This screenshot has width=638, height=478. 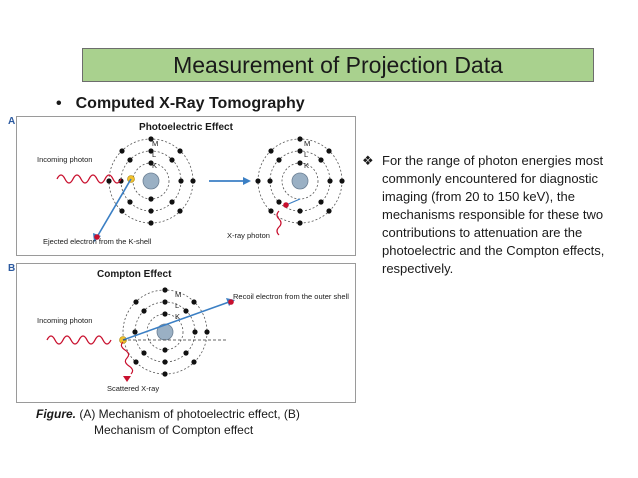 What do you see at coordinates (177, 305) in the screenshot?
I see `b-shell-l-label: L` at bounding box center [177, 305].